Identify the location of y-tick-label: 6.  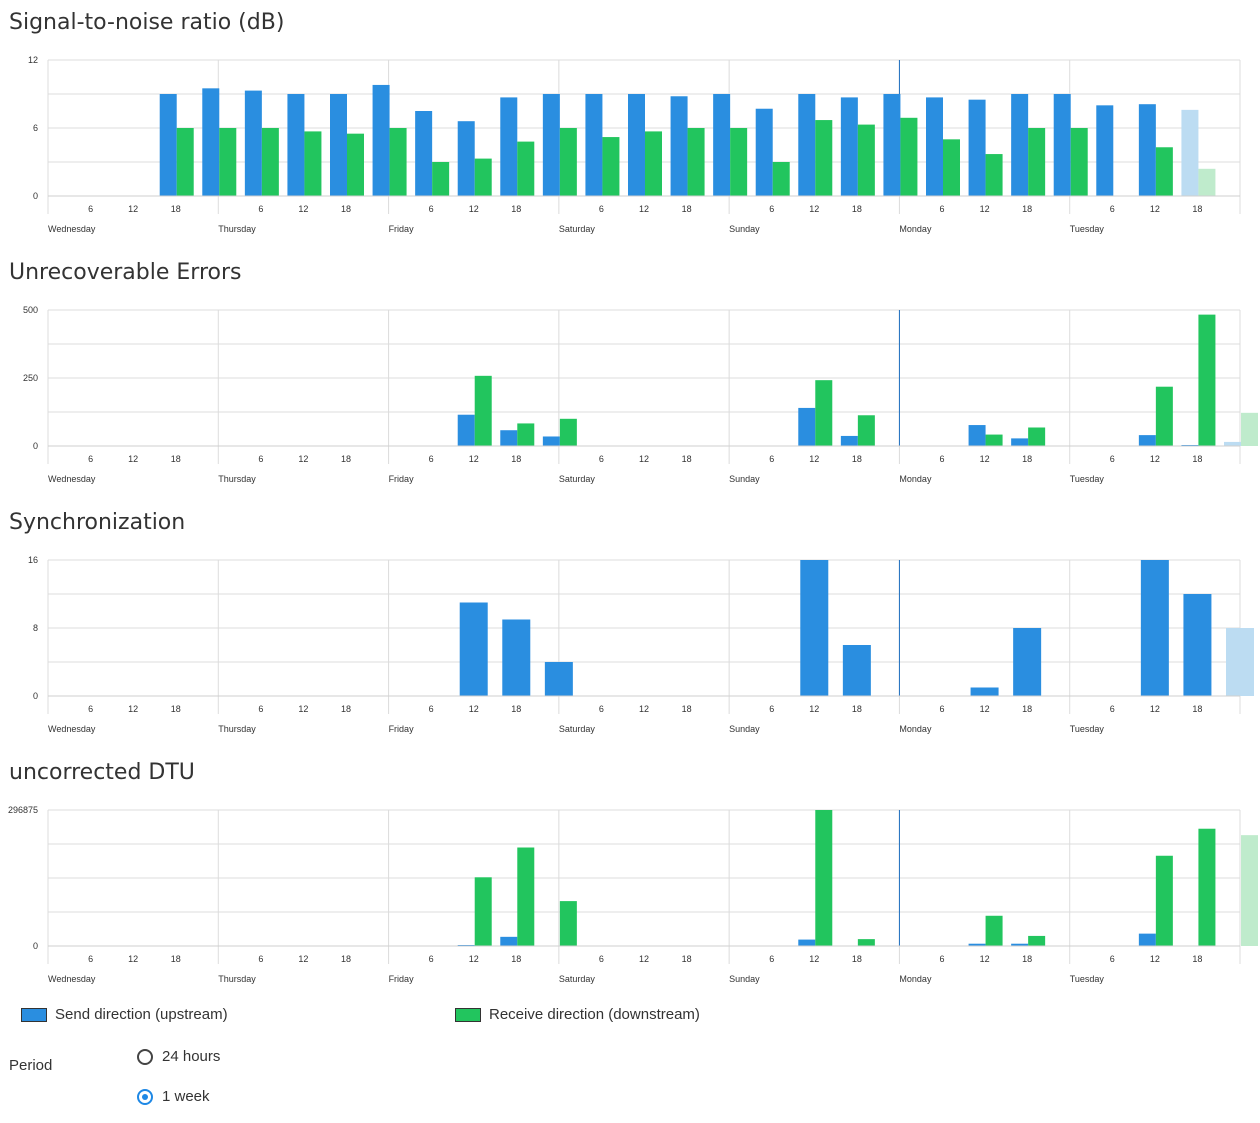
(35, 128).